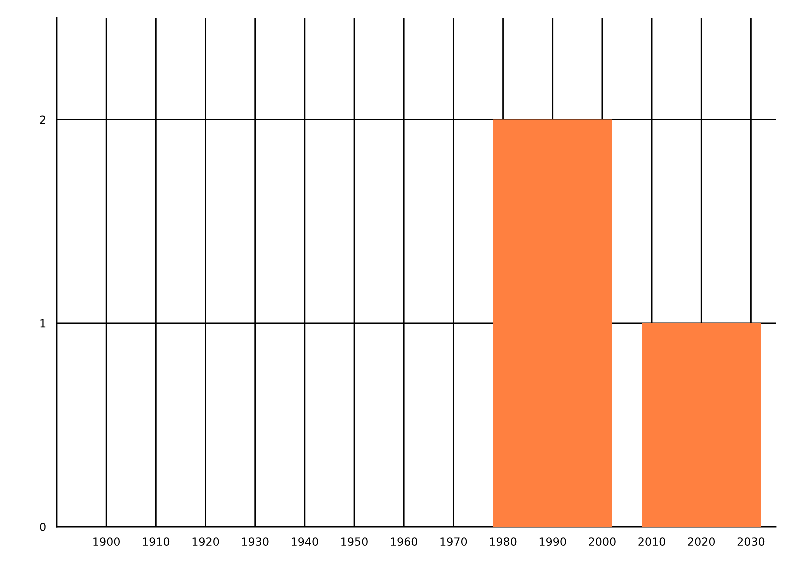 This screenshot has height=576, width=800. What do you see at coordinates (107, 542) in the screenshot?
I see `x-tick-label: 1900` at bounding box center [107, 542].